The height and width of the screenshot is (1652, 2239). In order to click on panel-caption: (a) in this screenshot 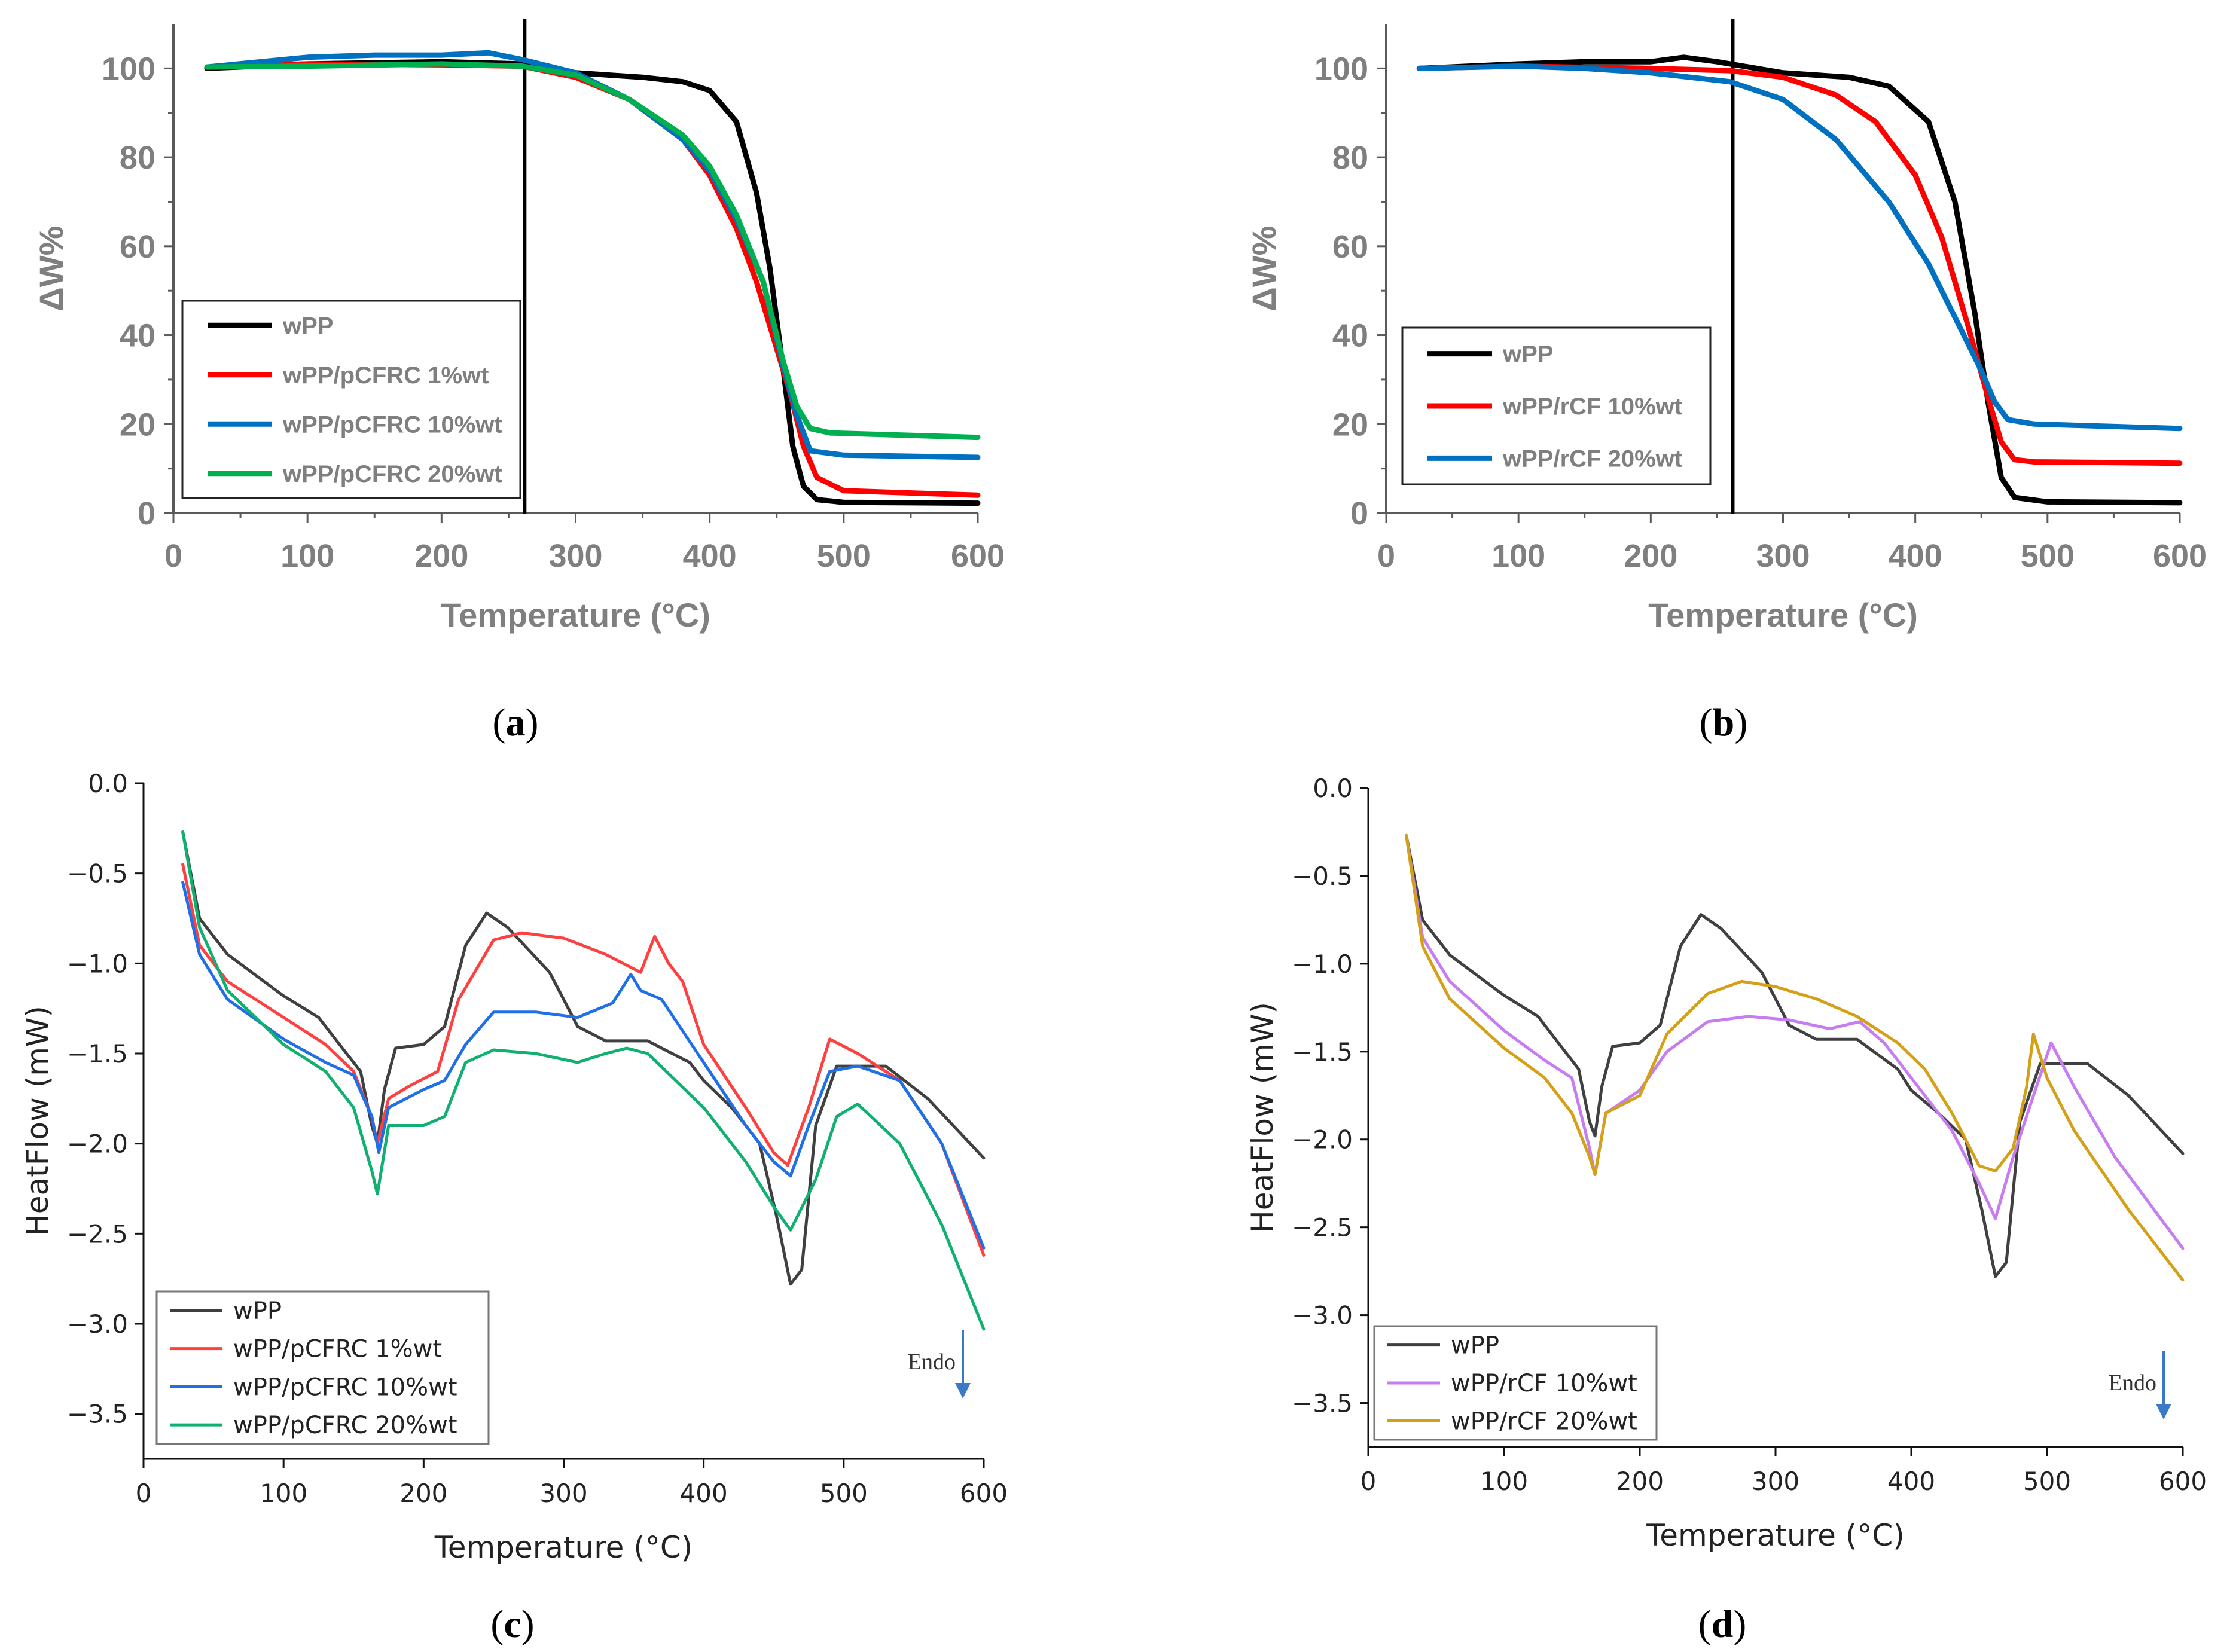, I will do `click(516, 723)`.